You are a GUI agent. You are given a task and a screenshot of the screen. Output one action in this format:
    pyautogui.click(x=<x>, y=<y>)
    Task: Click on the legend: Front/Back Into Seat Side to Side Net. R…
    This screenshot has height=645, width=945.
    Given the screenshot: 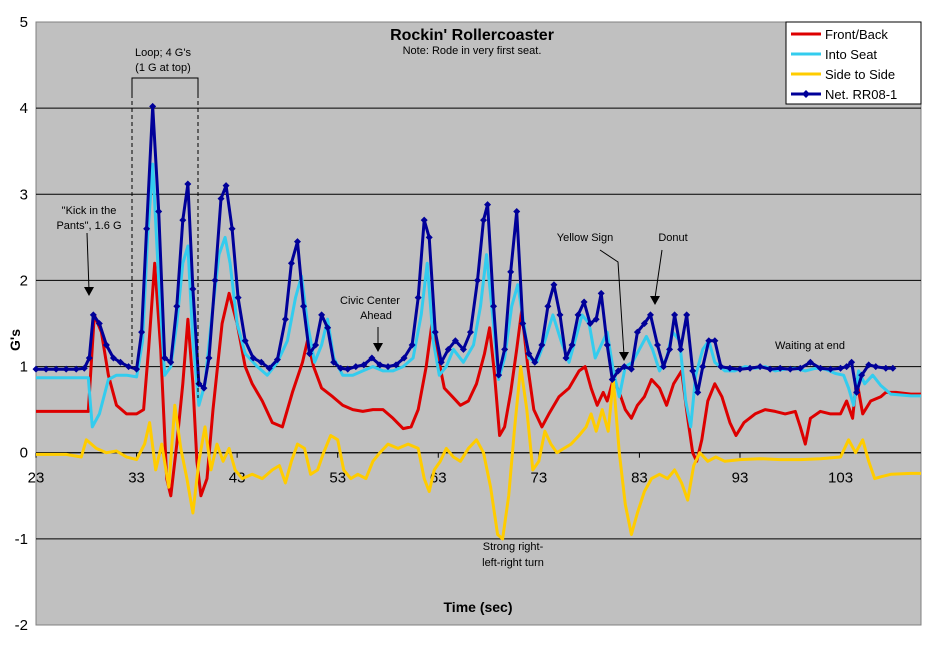 What is the action you would take?
    pyautogui.click(x=853, y=63)
    